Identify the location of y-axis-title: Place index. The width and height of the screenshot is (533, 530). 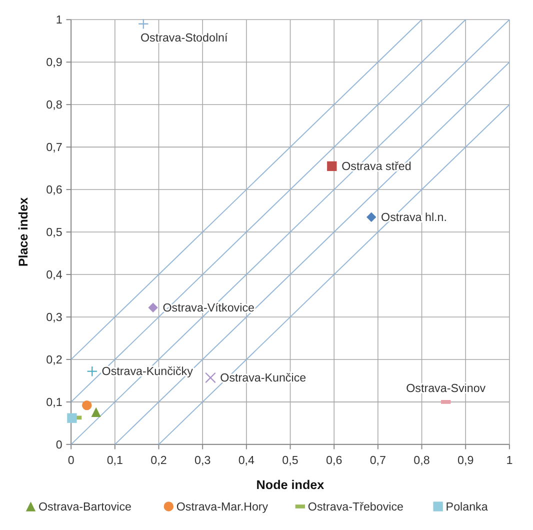
(23, 232).